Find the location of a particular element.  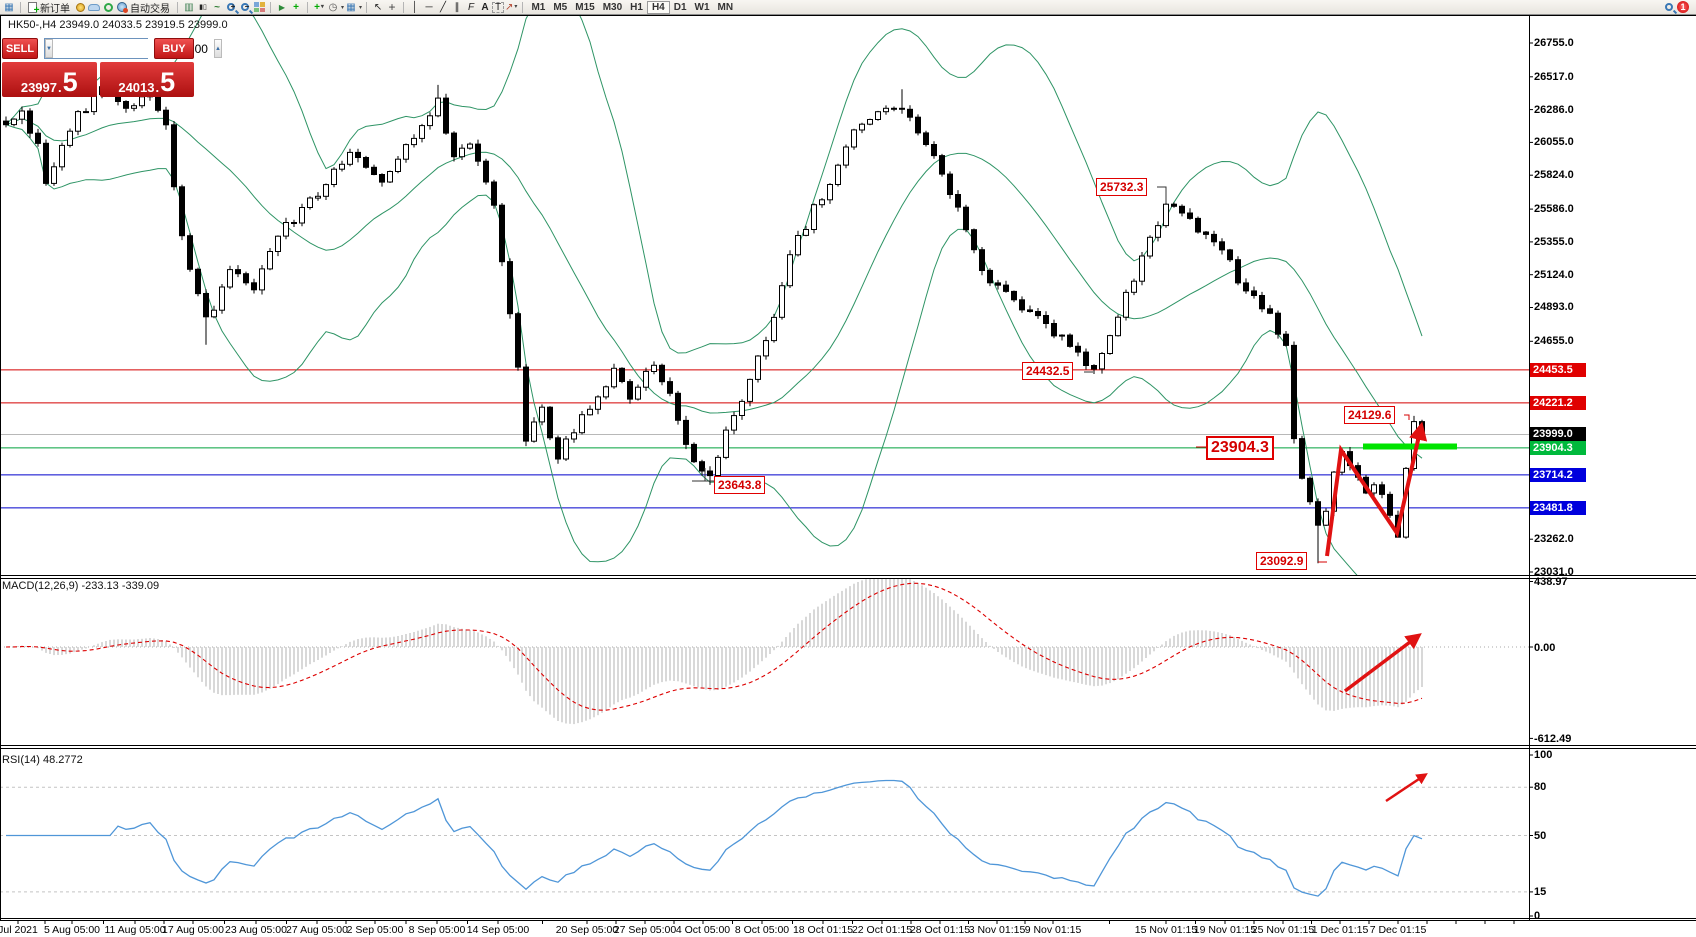

vertical-line-icon: │ is located at coordinates (415, 7).